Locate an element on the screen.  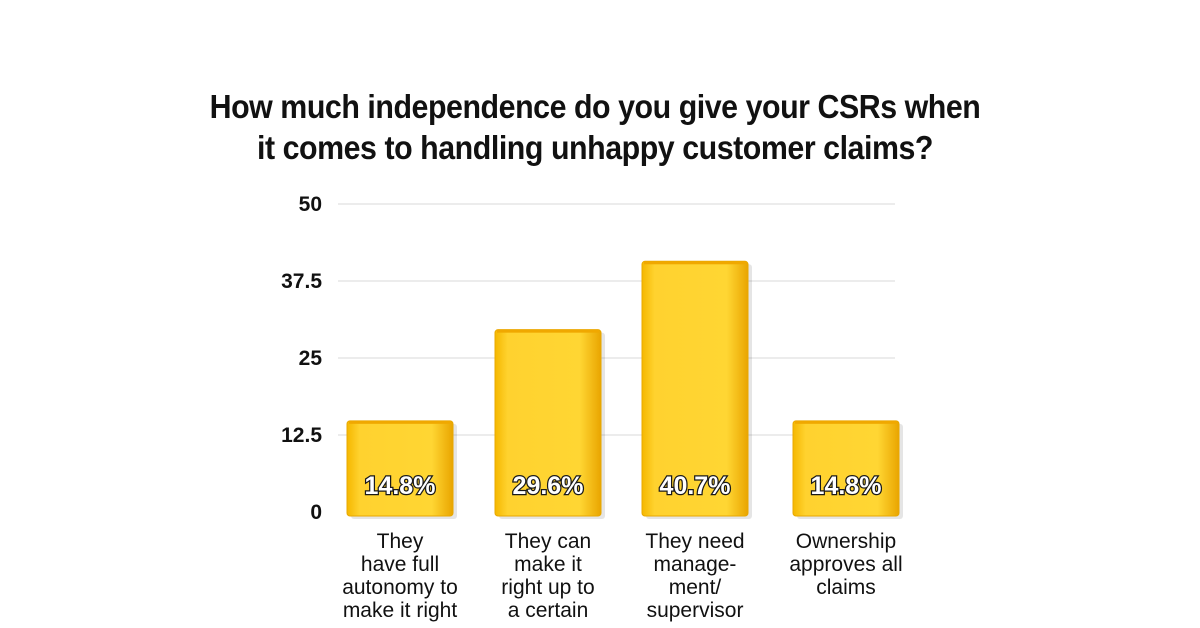
y-tick-label: 12.5 is located at coordinates (301, 435).